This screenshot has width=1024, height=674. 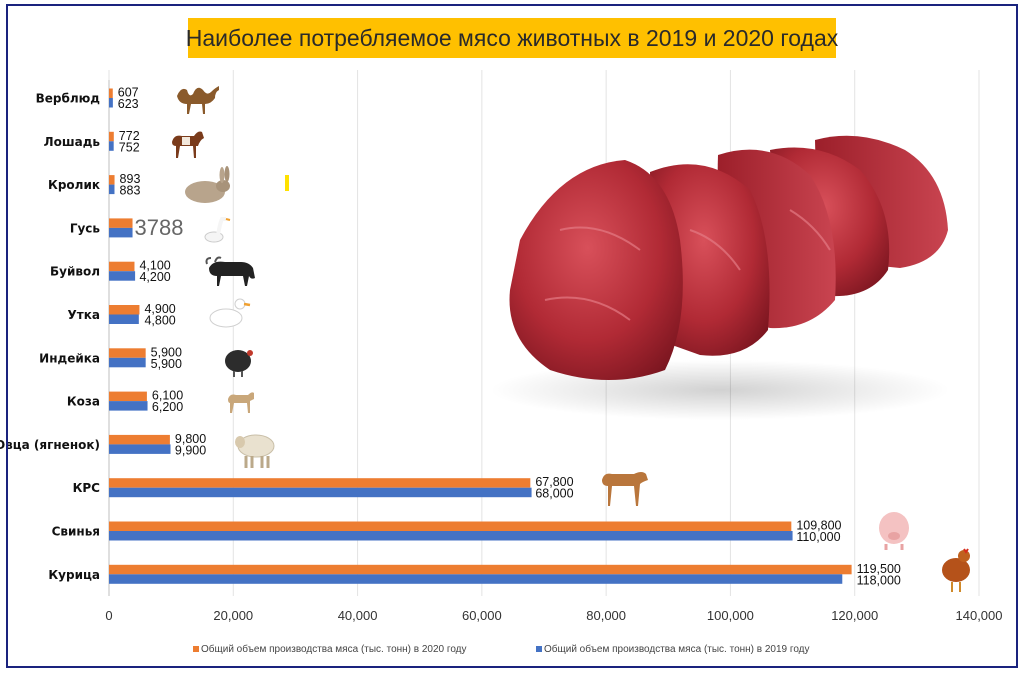 What do you see at coordinates (85, 228) in the screenshot?
I see `category-label: Гусь` at bounding box center [85, 228].